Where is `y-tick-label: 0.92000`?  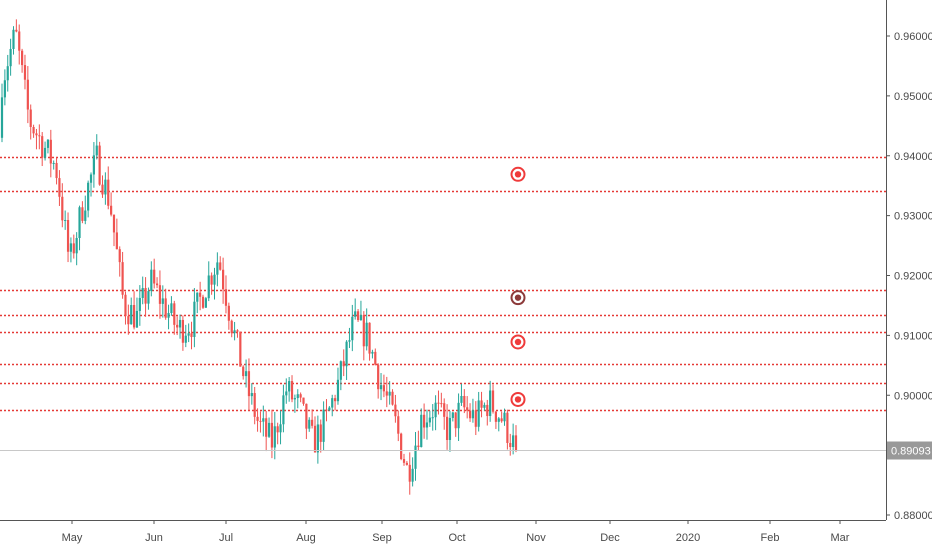
y-tick-label: 0.92000 is located at coordinates (913, 277).